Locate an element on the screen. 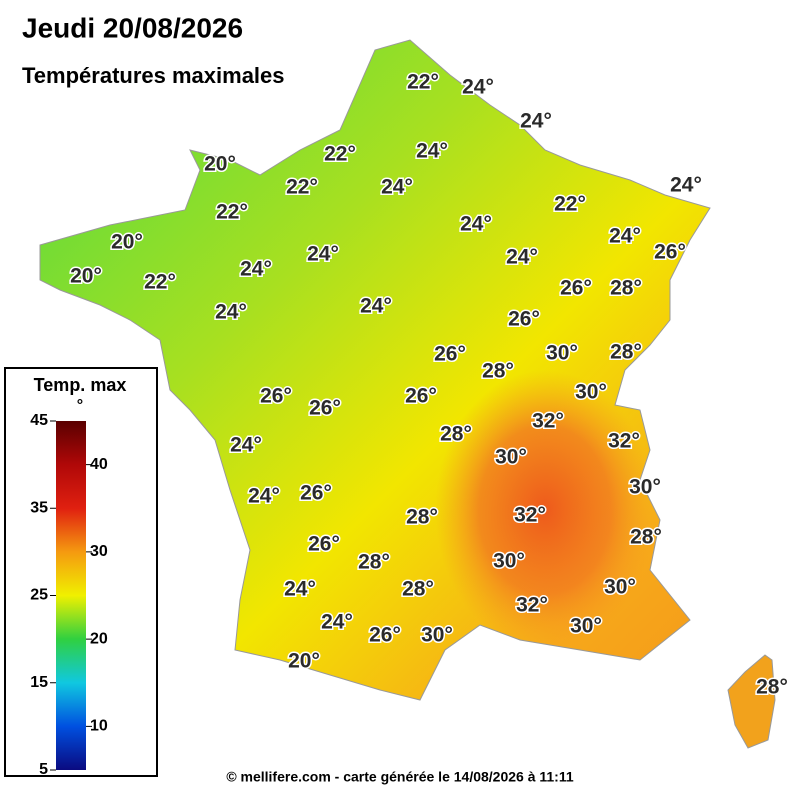  tick-label: 5 is located at coordinates (43, 769).